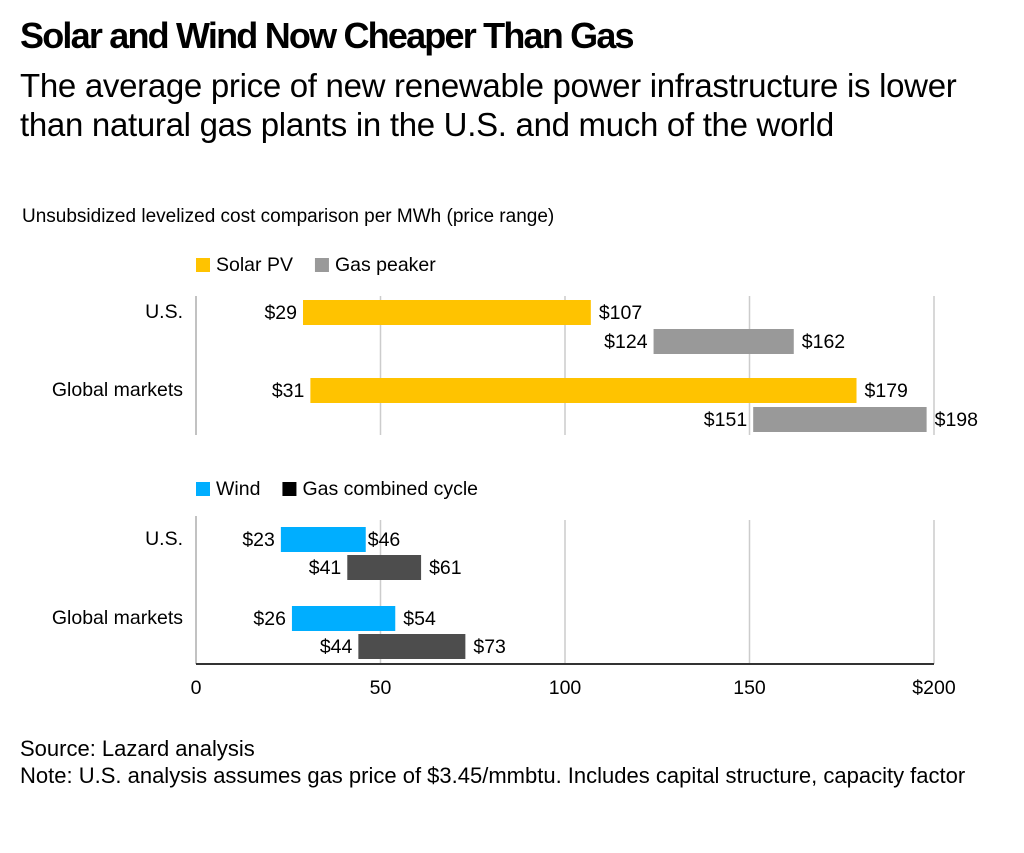  What do you see at coordinates (385, 265) in the screenshot?
I see `legend-label: Gas peaker` at bounding box center [385, 265].